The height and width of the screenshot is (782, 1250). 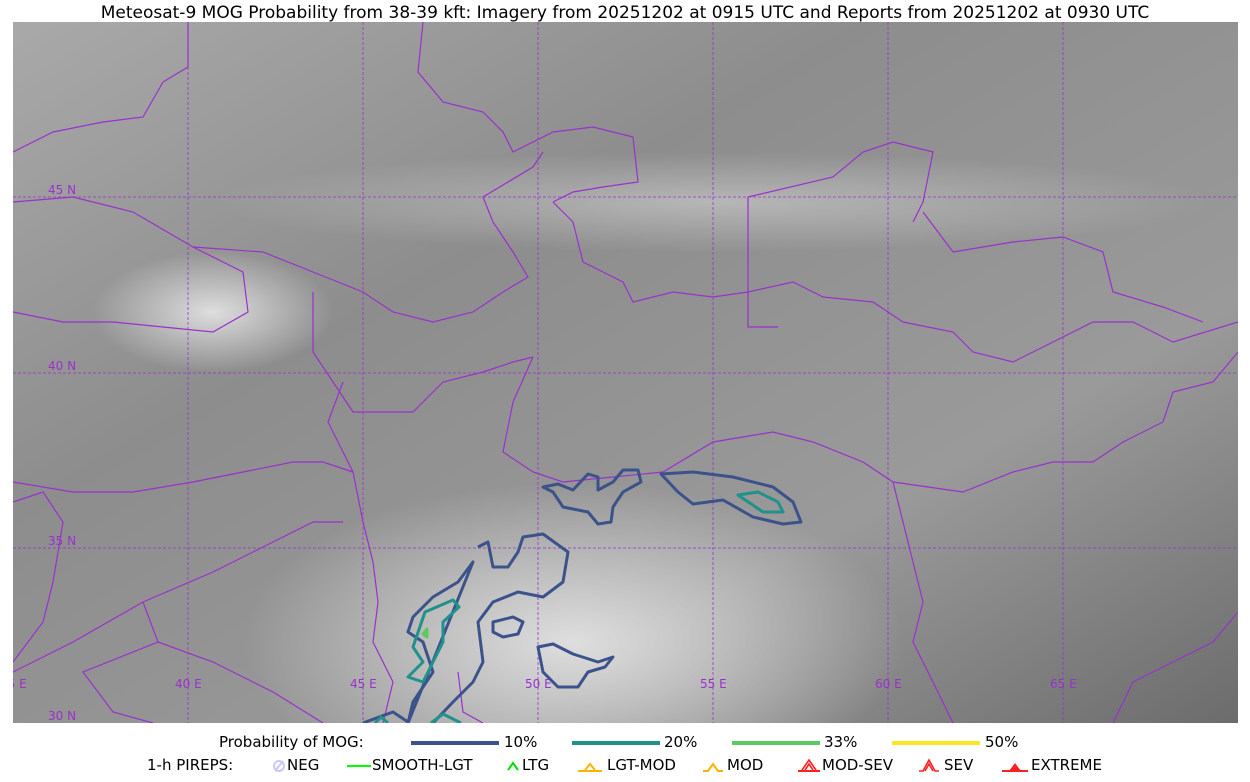 I want to click on ltg-icon, so click(x=513, y=766).